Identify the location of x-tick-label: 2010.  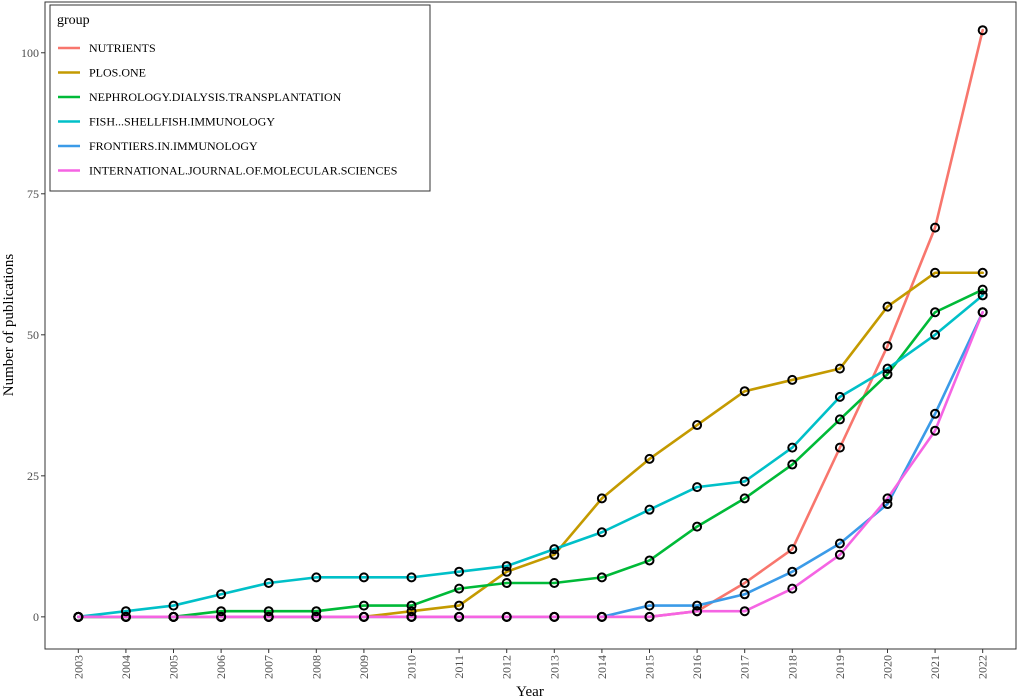
(412, 667).